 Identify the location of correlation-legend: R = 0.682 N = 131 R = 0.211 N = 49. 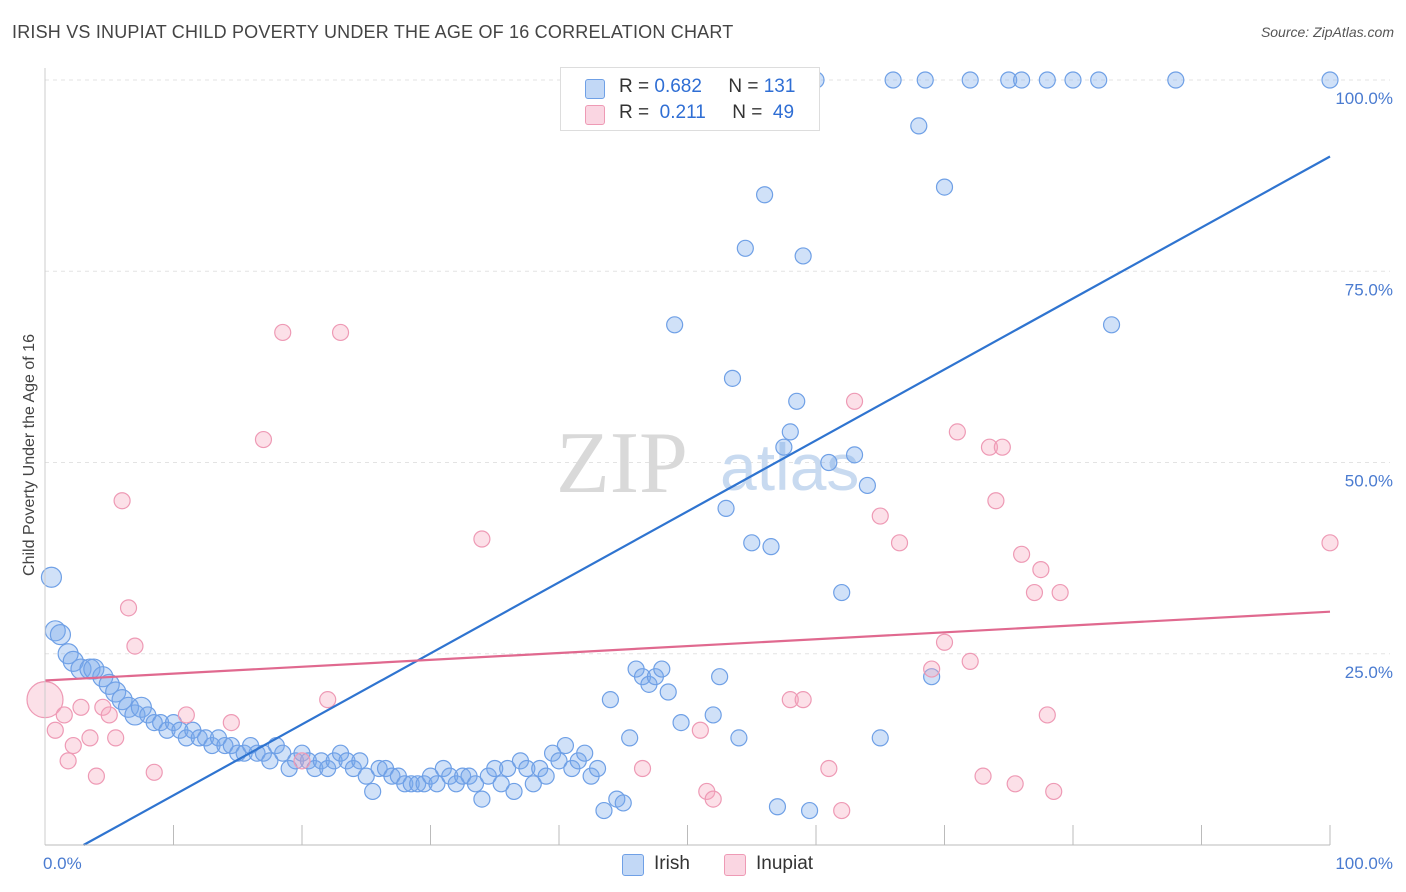
(690, 99).